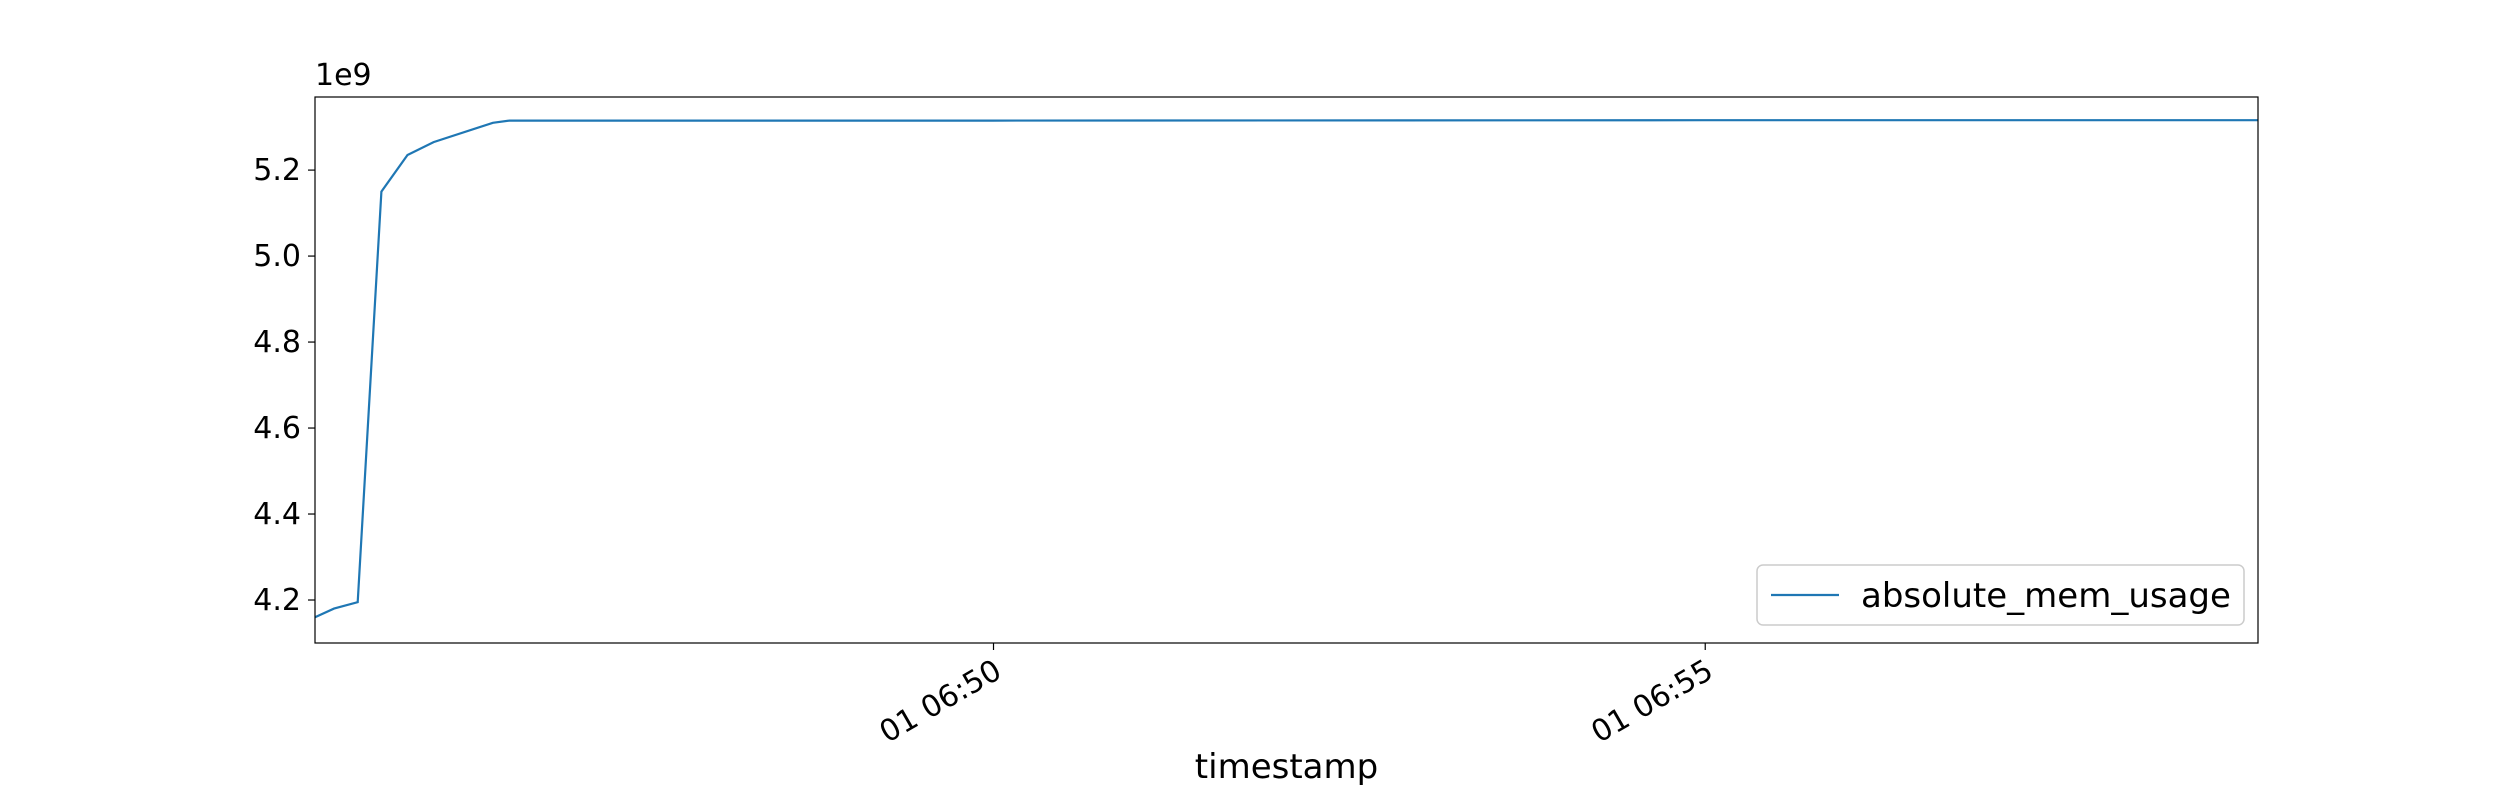  I want to click on y-axis: 4.2 4.4 4.6 4.8 5.0 5.2, so click(284, 385).